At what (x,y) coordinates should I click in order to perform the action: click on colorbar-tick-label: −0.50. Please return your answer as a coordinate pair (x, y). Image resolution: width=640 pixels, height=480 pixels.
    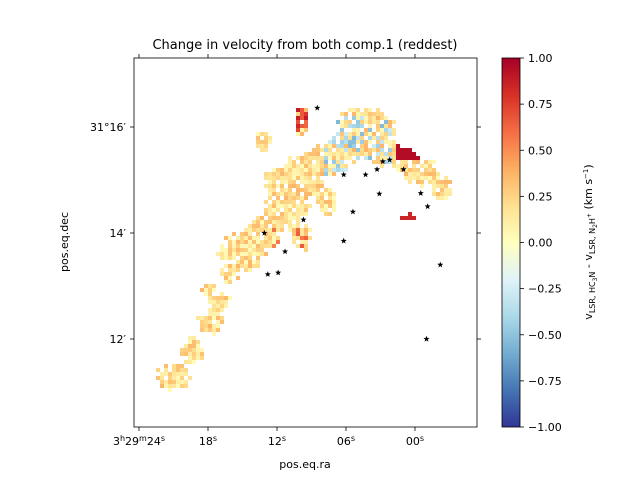
    Looking at the image, I should click on (545, 335).